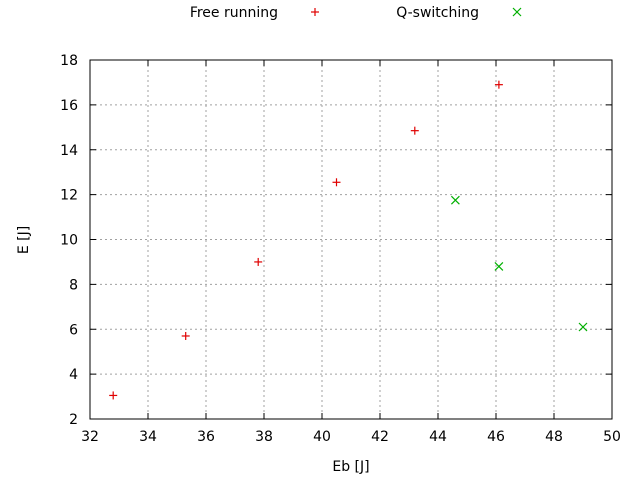 This screenshot has width=640, height=480. Describe the element at coordinates (234, 13) in the screenshot. I see `legend-label-0: Free running` at that location.